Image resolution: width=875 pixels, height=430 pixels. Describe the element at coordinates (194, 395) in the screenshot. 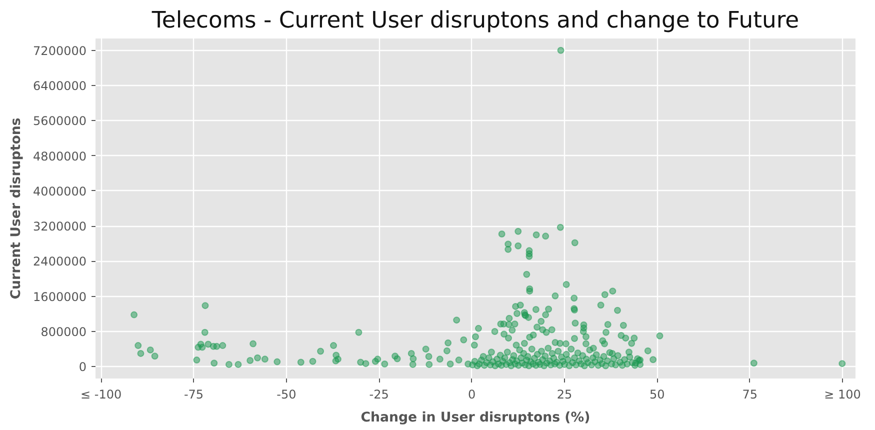

I see `x-tick-label: -75` at that location.